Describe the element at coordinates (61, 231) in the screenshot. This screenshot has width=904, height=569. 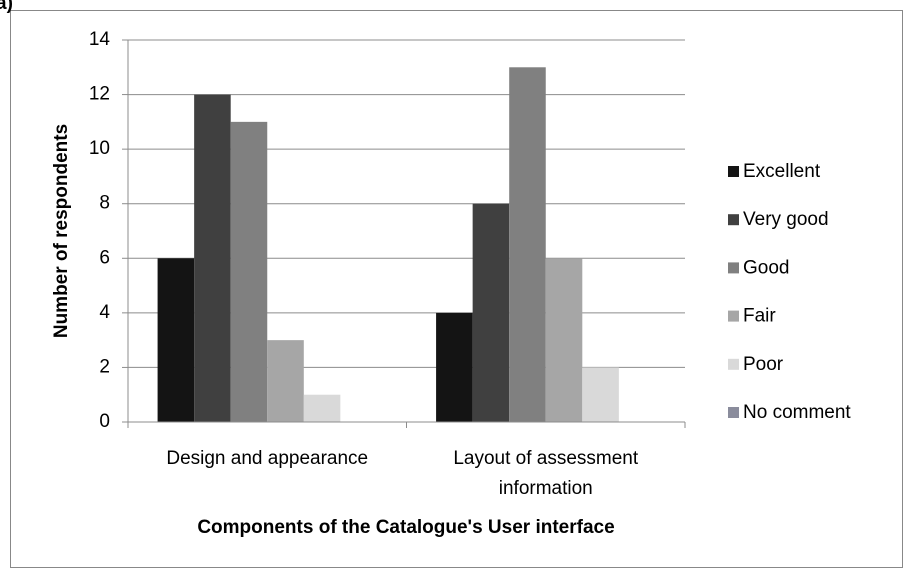
I see `y-axis-title: Number of respondents` at that location.